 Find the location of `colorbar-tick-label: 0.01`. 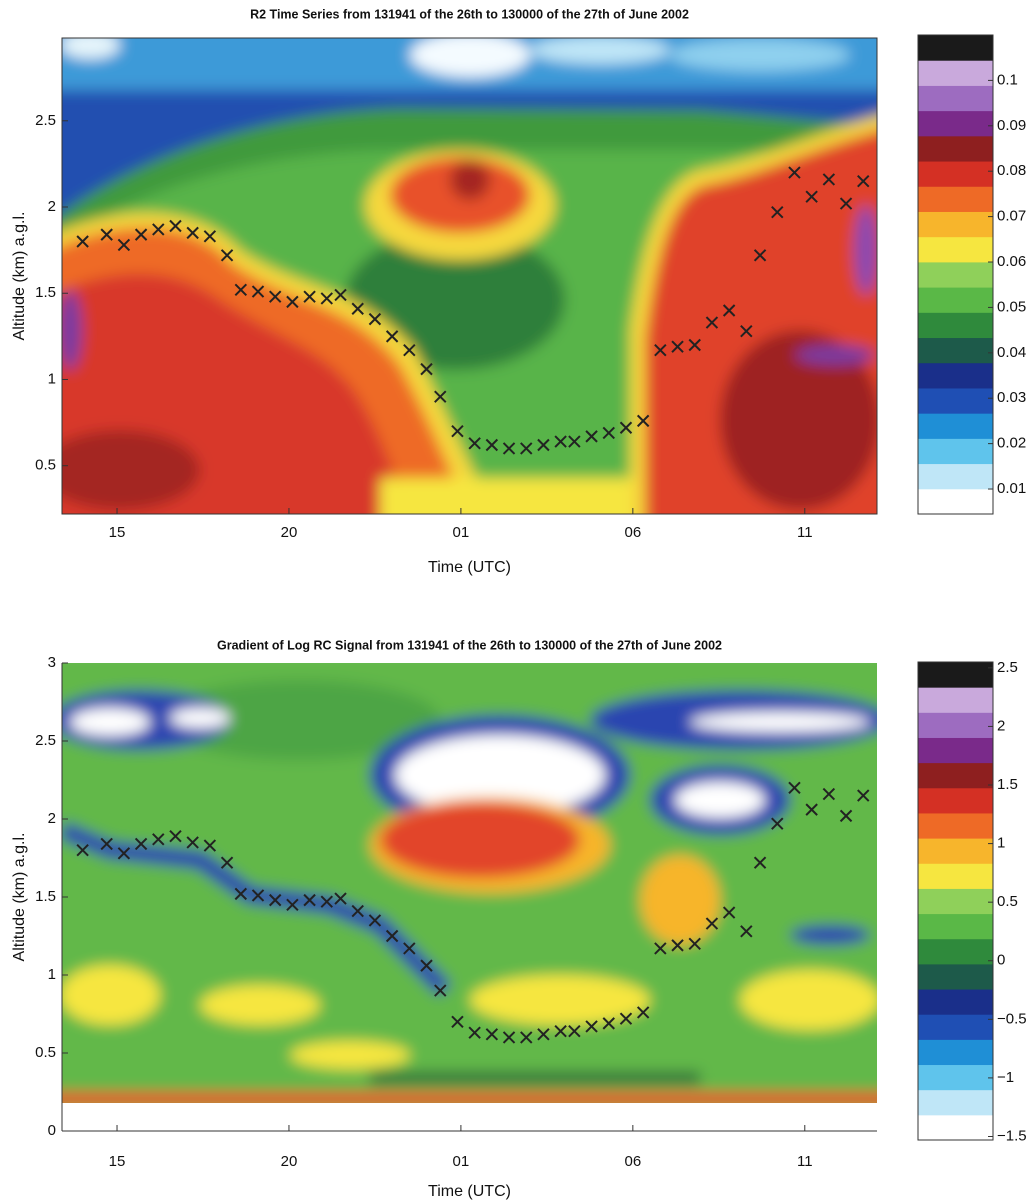

colorbar-tick-label: 0.01 is located at coordinates (1011, 488).